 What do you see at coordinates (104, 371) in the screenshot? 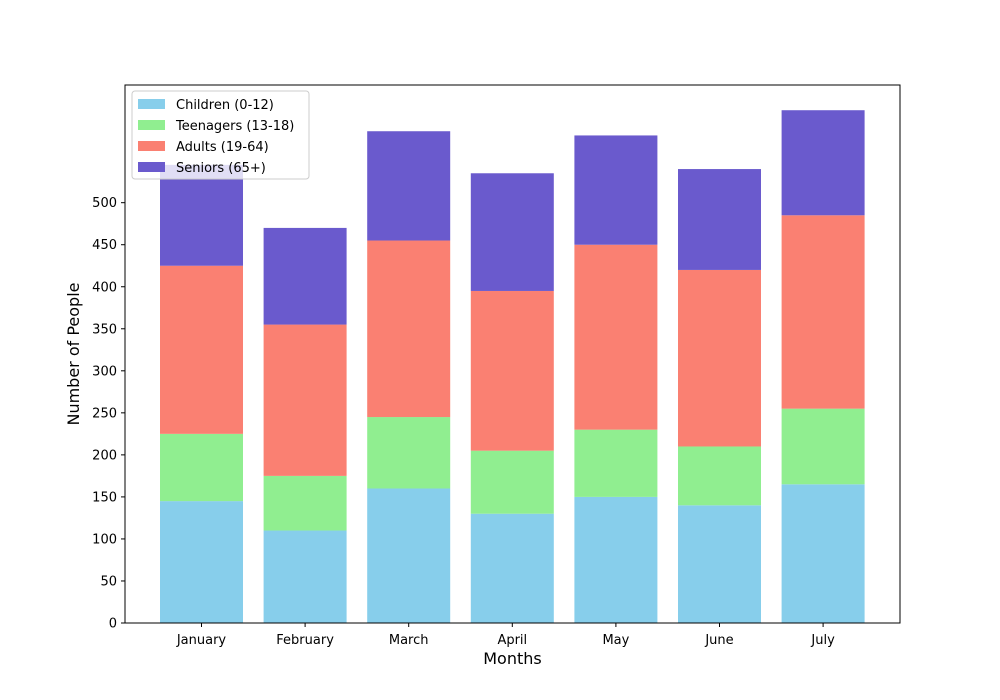
I see `y-tick-label: 300` at bounding box center [104, 371].